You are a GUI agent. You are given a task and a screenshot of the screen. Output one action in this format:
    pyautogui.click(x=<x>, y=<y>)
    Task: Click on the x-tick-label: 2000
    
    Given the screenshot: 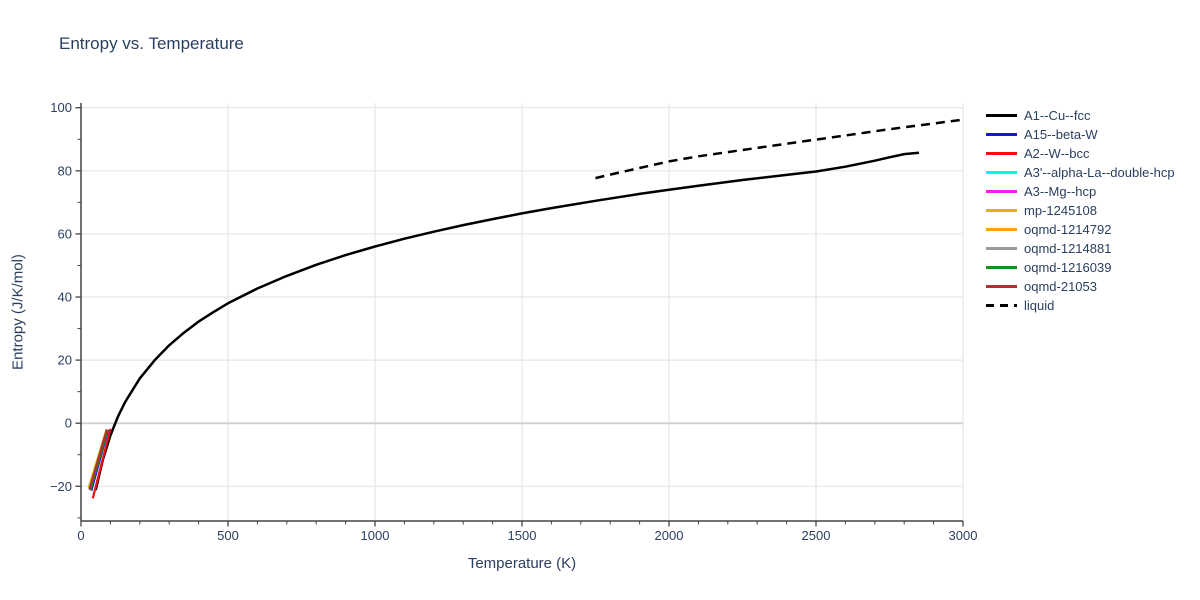 What is the action you would take?
    pyautogui.click(x=669, y=535)
    